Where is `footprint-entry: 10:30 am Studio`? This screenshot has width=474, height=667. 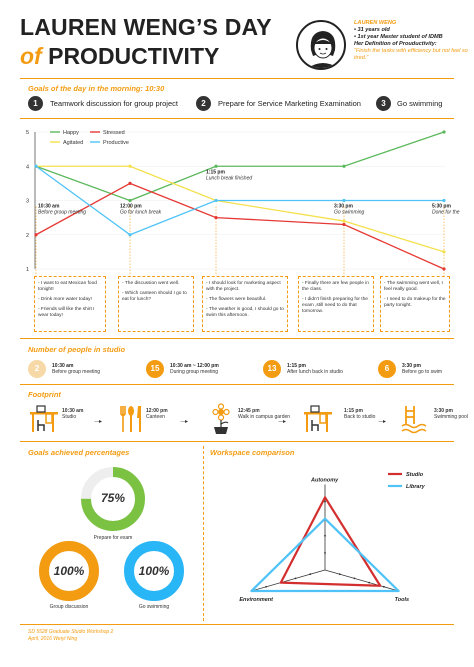
footprint-entry: 10:30 am Studio is located at coordinates (72, 414).